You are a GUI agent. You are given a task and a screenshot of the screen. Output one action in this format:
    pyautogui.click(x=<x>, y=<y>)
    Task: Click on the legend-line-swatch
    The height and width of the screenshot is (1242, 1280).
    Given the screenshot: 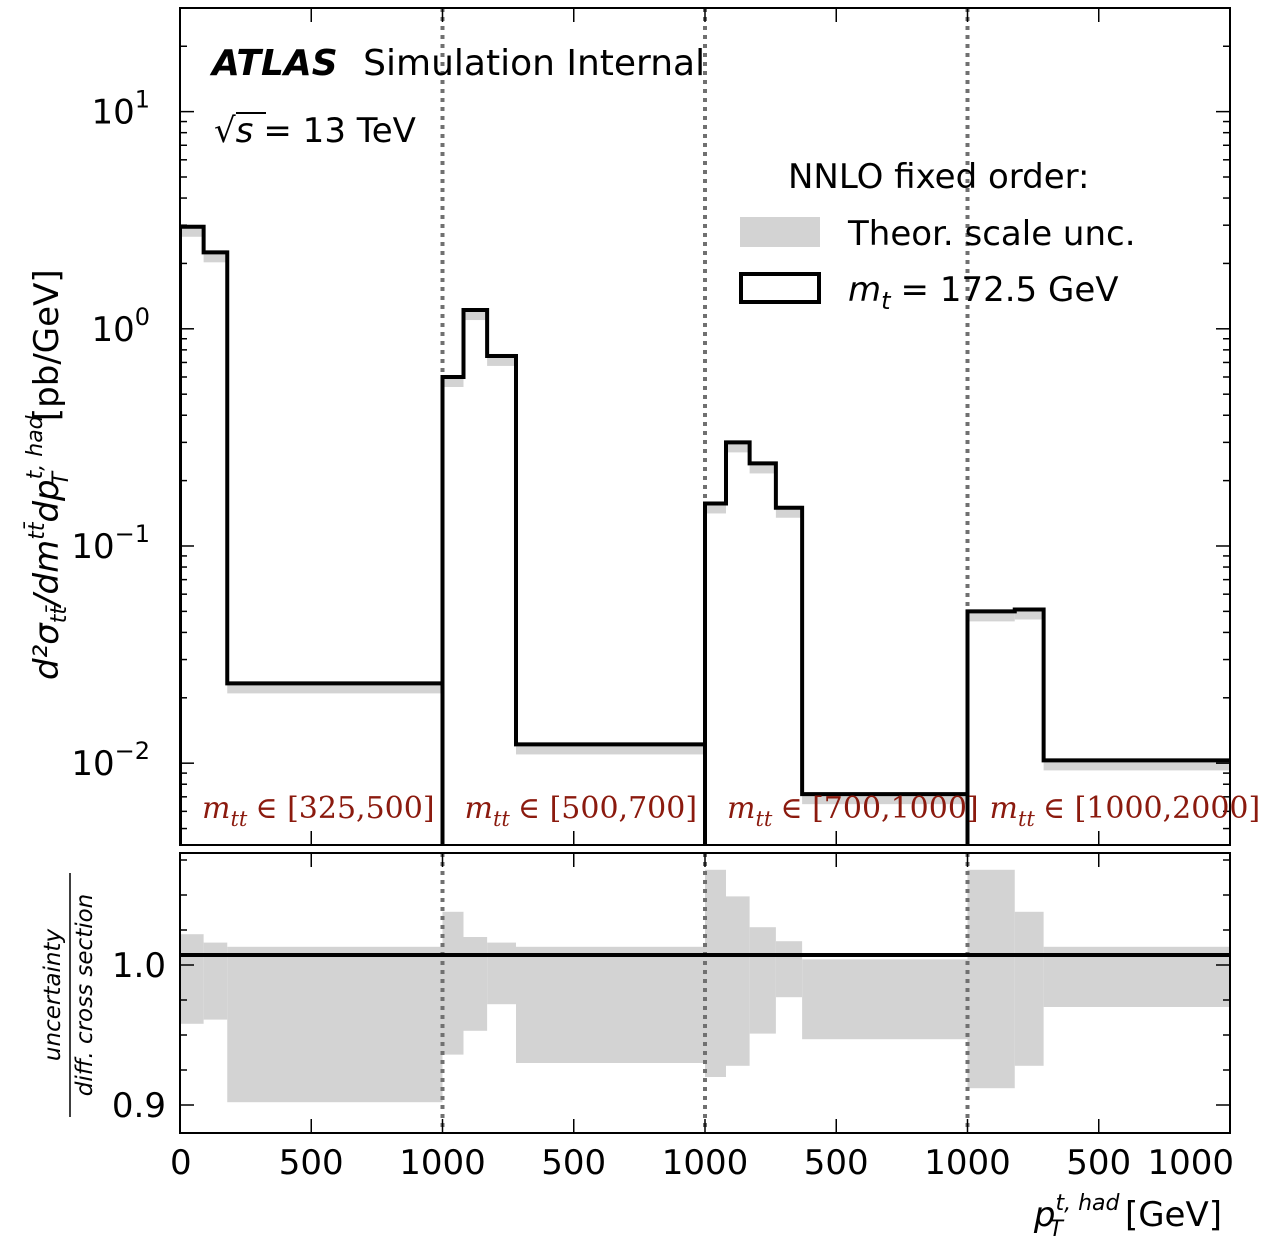 What is the action you would take?
    pyautogui.click(x=780, y=288)
    